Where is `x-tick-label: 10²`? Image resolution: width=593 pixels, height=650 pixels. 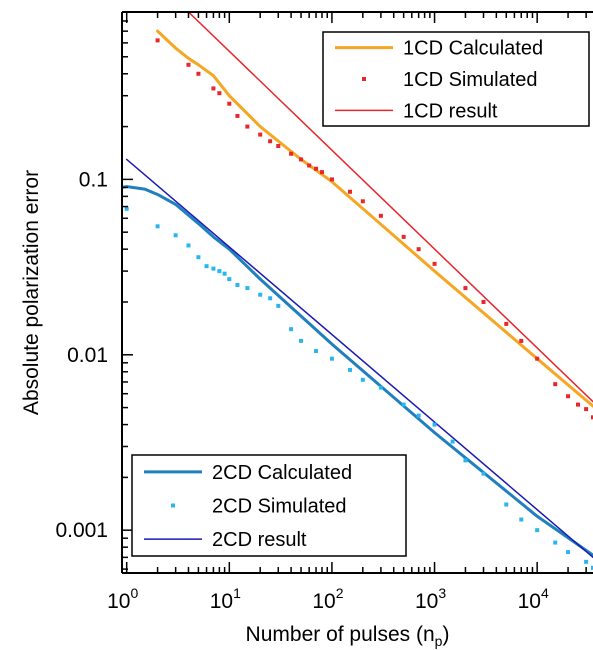
x-tick-label: 10² is located at coordinates (327, 599).